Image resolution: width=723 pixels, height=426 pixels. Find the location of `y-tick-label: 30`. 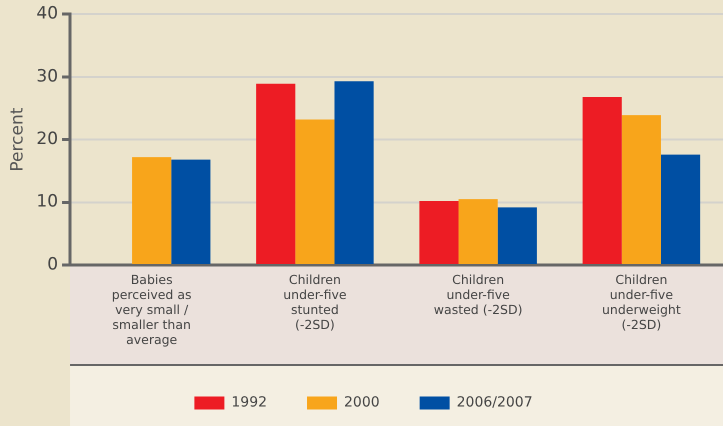

y-tick-label: 30 is located at coordinates (47, 76).